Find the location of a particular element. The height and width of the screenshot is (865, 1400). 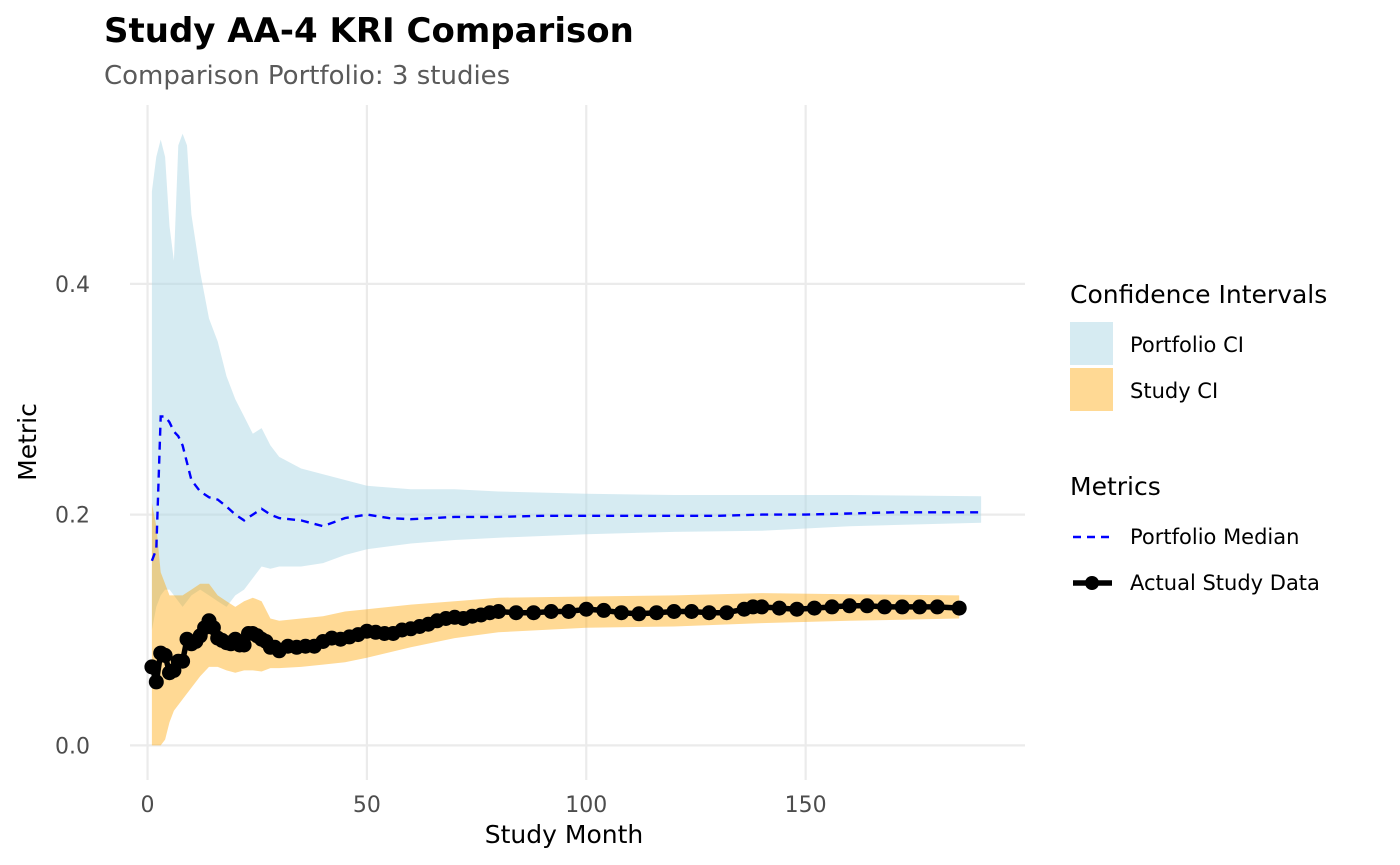

x-tick-label: 100 is located at coordinates (586, 805).